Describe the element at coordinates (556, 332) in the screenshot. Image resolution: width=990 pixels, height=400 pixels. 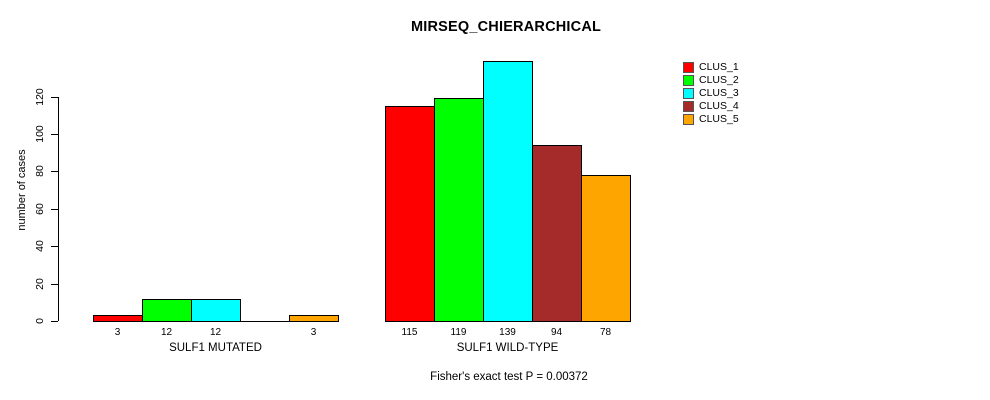
I see `bar-value-label: 94` at that location.